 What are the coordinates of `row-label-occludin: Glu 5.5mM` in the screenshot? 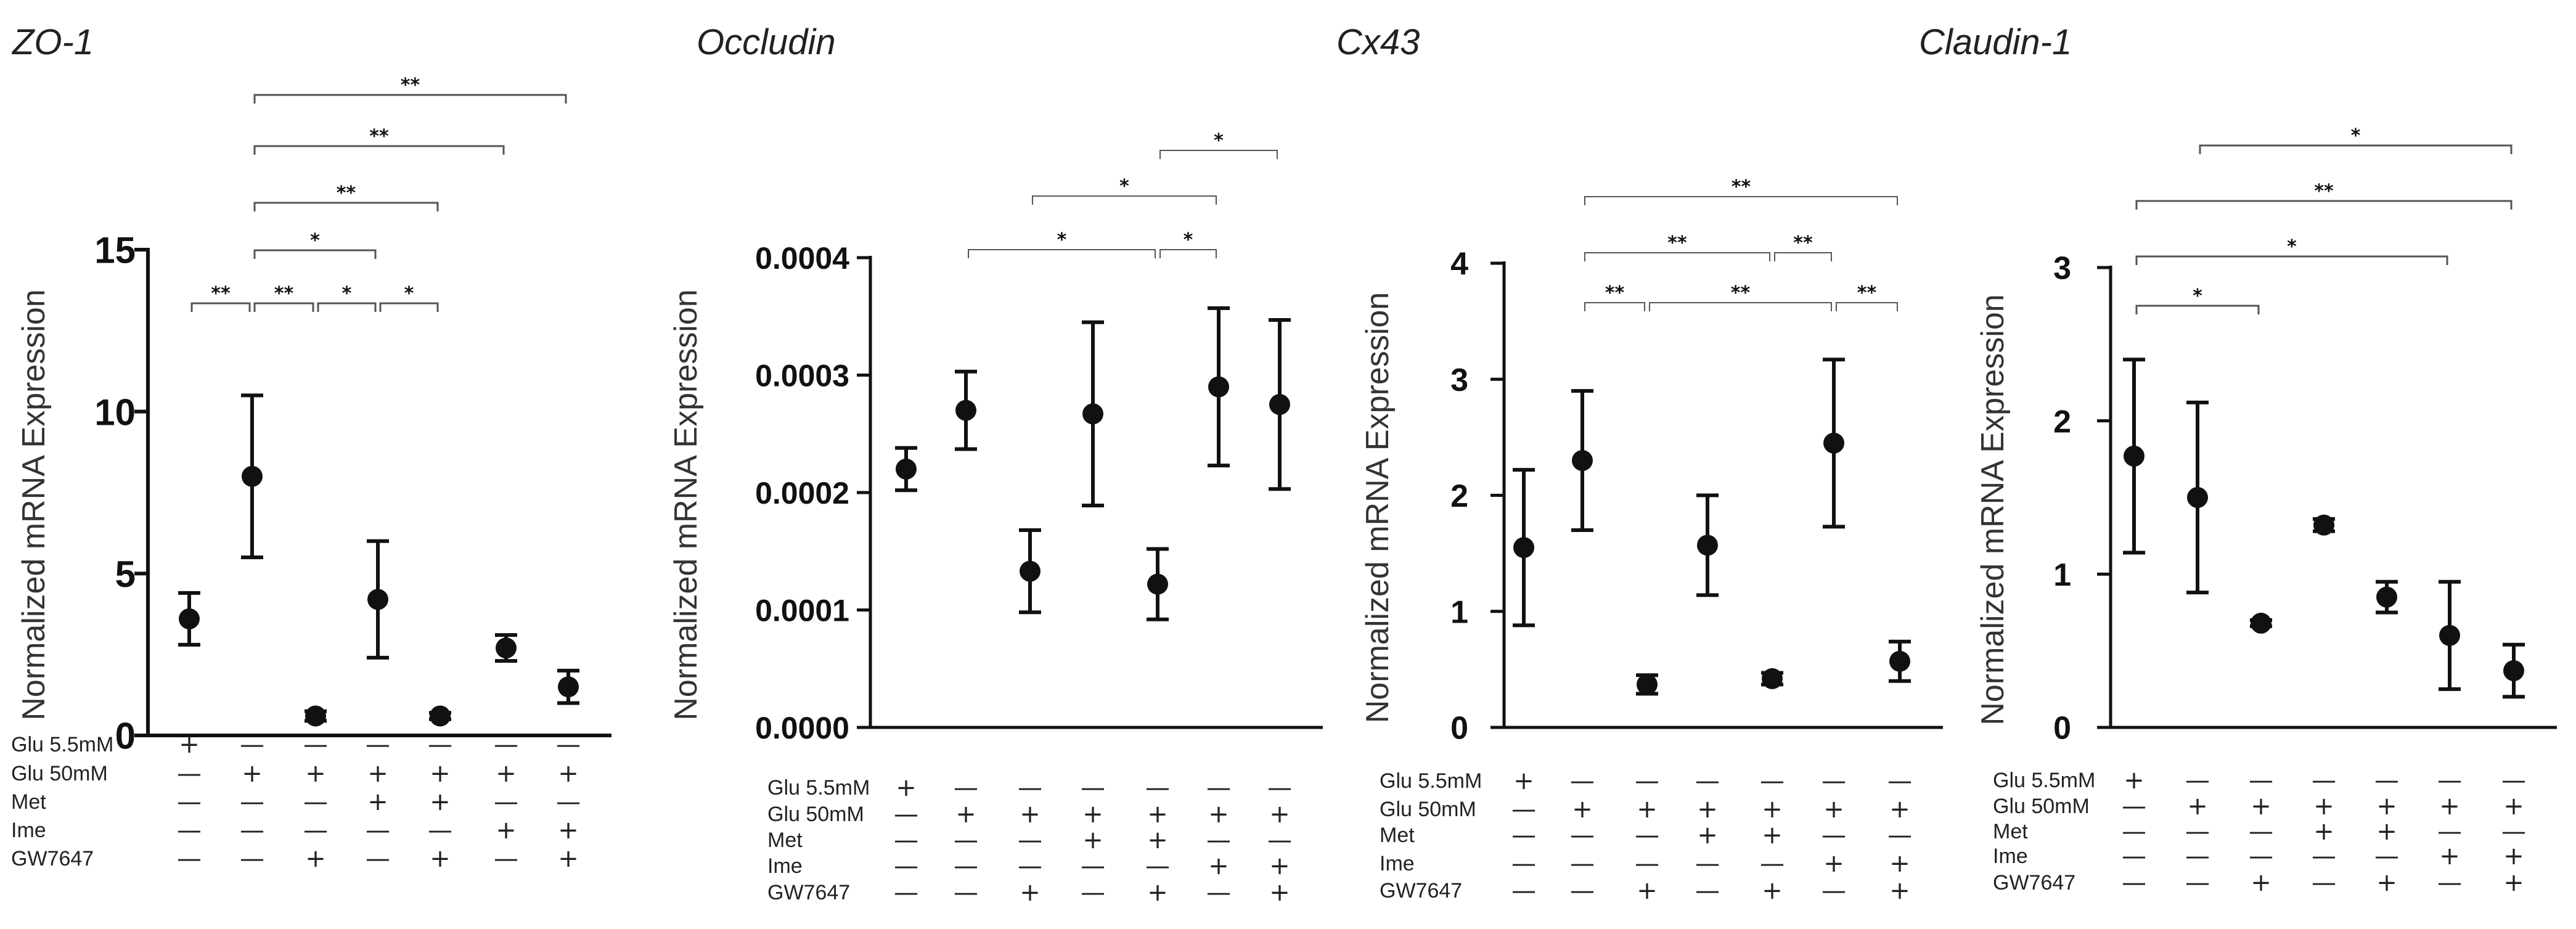 It's located at (818, 788).